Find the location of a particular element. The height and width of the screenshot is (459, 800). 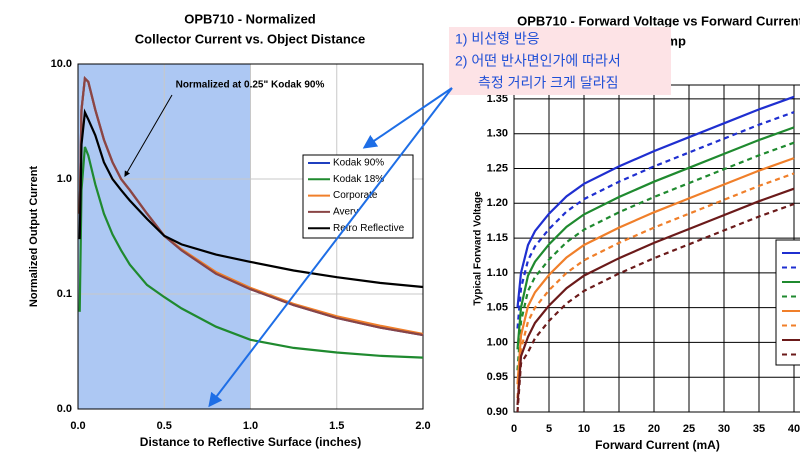

note-box is located at coordinates (560, 61).